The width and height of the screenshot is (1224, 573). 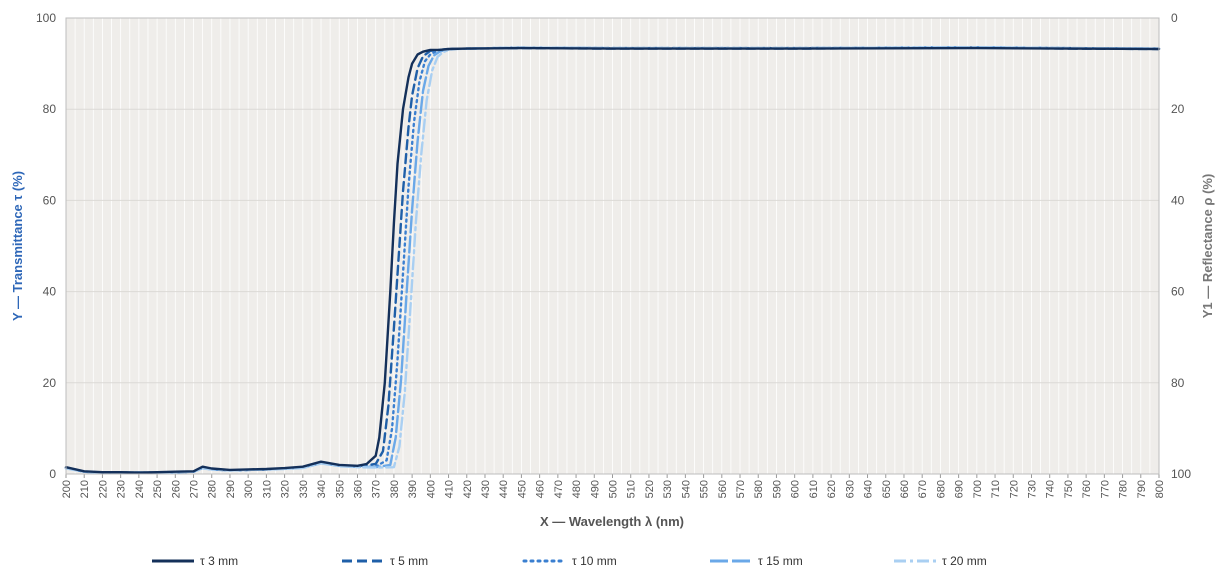 I want to click on y-tick-label: 80, so click(x=50, y=109).